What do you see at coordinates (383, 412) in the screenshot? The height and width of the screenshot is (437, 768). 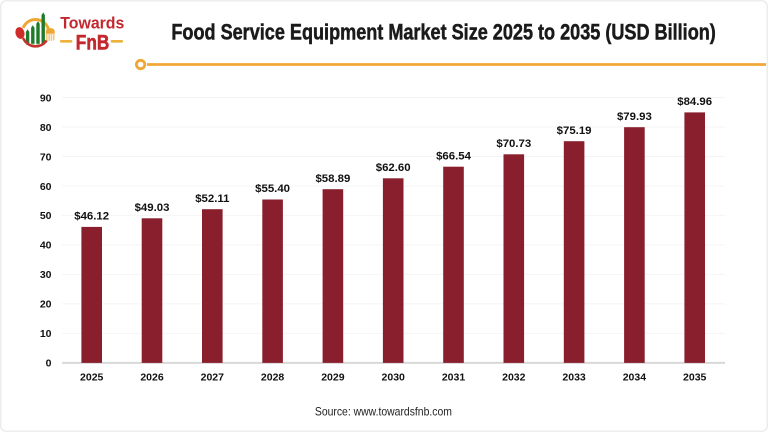 I see `svg-text: Source: www.towardsfnb.com` at bounding box center [383, 412].